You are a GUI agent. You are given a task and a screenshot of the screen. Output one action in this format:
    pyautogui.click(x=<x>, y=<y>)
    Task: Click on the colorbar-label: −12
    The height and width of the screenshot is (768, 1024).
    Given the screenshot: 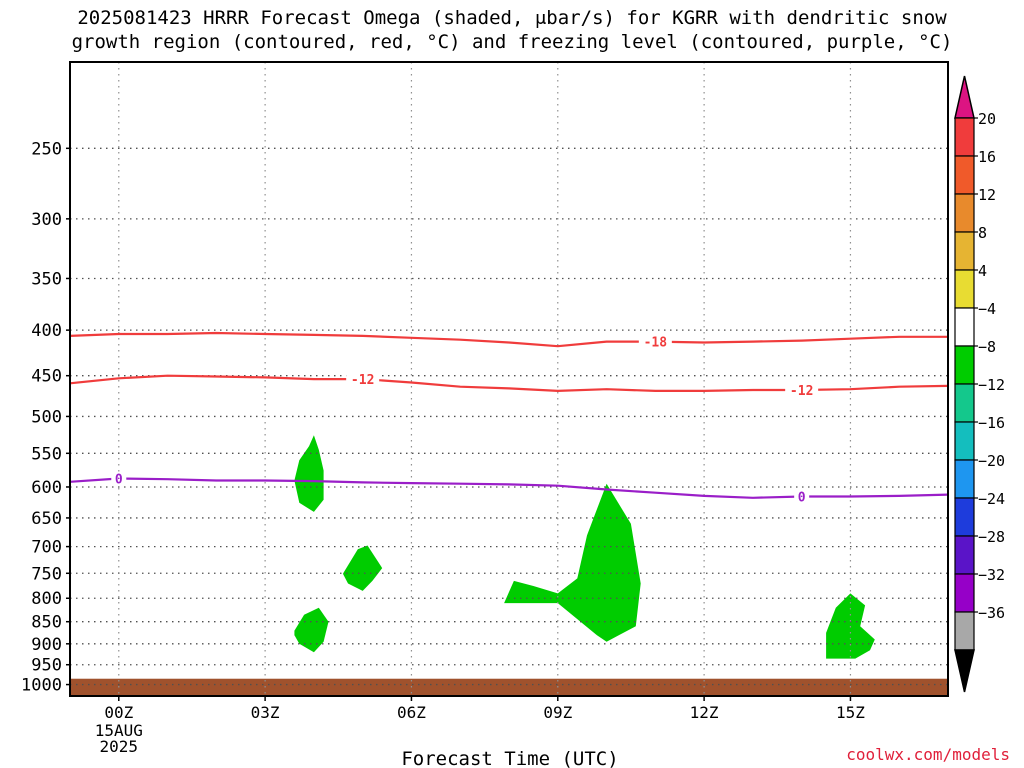 What is the action you would take?
    pyautogui.click(x=991, y=385)
    